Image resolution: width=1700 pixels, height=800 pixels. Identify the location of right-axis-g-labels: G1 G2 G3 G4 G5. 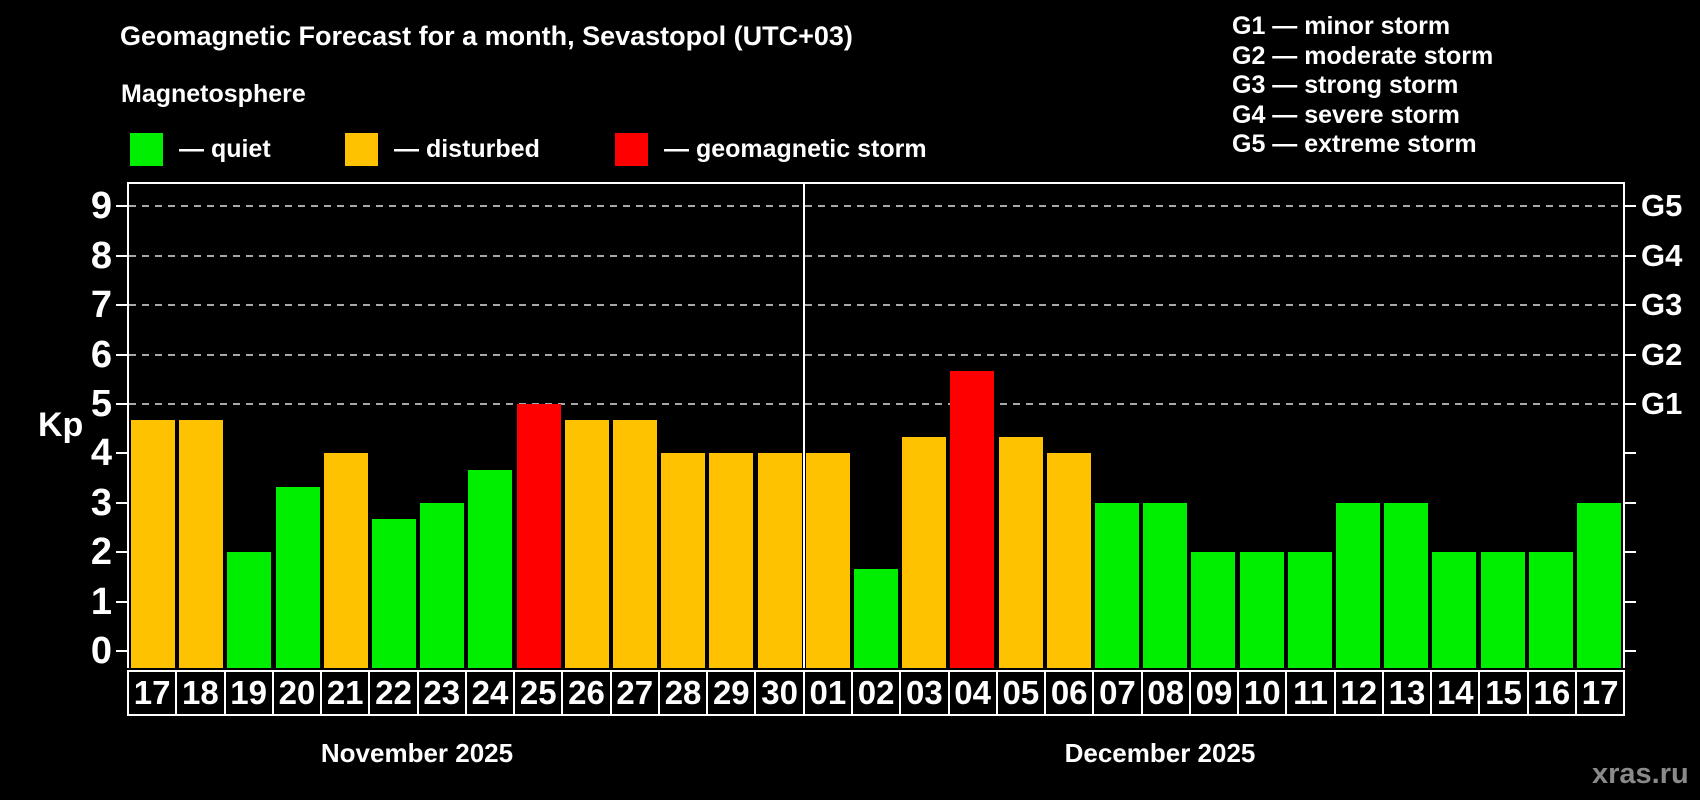
(1670, 425).